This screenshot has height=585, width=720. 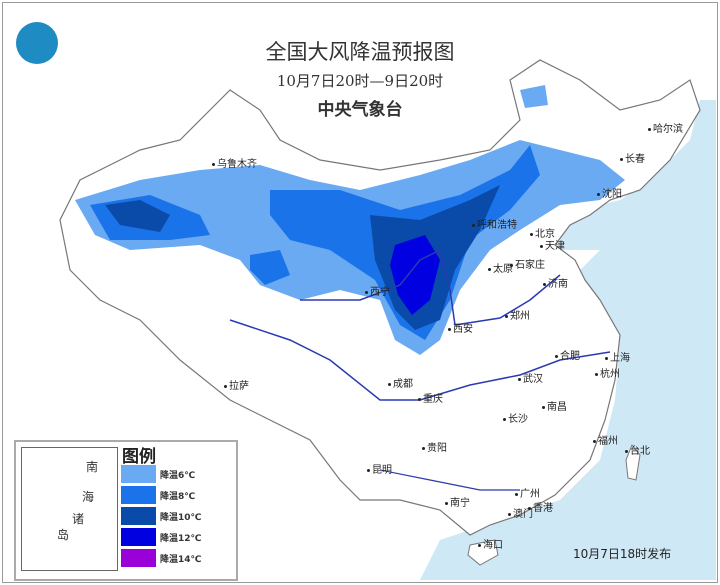 What do you see at coordinates (500, 267) in the screenshot?
I see `city-label: 太原` at bounding box center [500, 267].